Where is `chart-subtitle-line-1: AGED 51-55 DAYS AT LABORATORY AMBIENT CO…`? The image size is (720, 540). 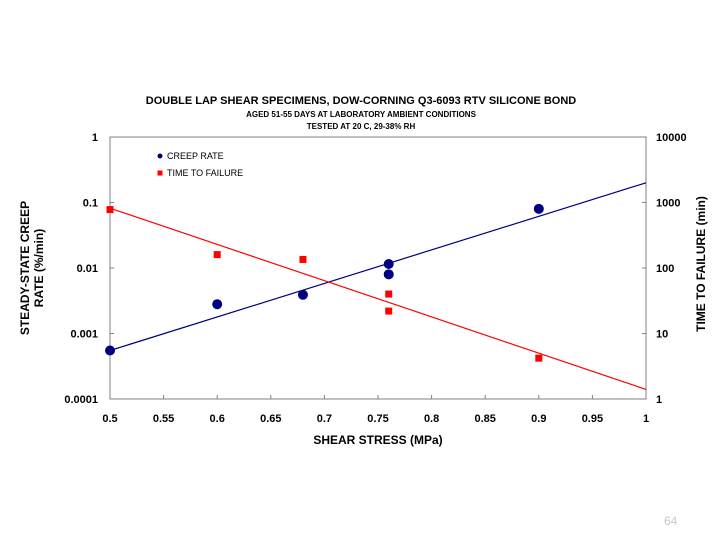
chart-subtitle-line-1: AGED 51-55 DAYS AT LABORATORY AMBIENT CO… is located at coordinates (361, 114).